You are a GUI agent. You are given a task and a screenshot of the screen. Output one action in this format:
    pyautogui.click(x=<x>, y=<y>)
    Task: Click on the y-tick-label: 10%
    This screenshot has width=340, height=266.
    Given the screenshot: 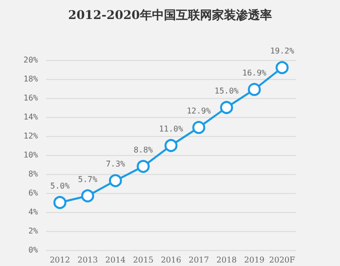 What is the action you would take?
    pyautogui.click(x=31, y=155)
    